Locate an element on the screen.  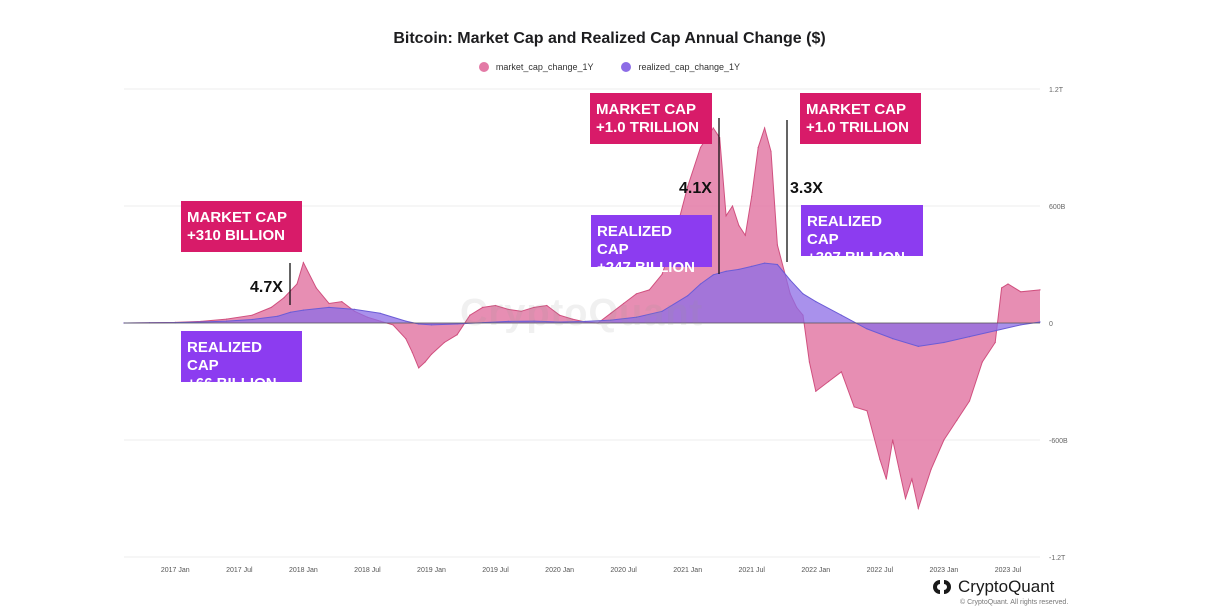
x-tick-label: 2018 Jan is located at coordinates (303, 570).